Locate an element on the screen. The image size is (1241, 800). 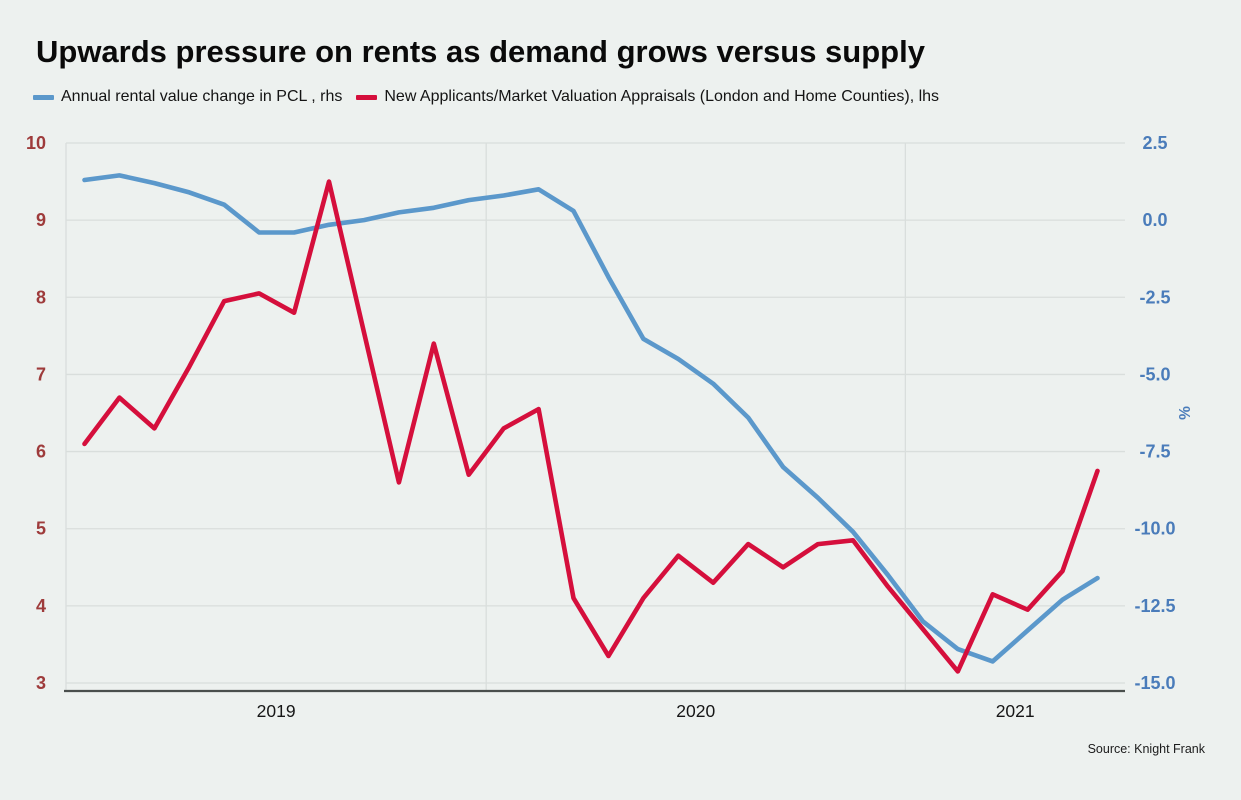
legend-item-rental-value-pcl: Annual rental value change in PCL , rhs is located at coordinates (187, 97).